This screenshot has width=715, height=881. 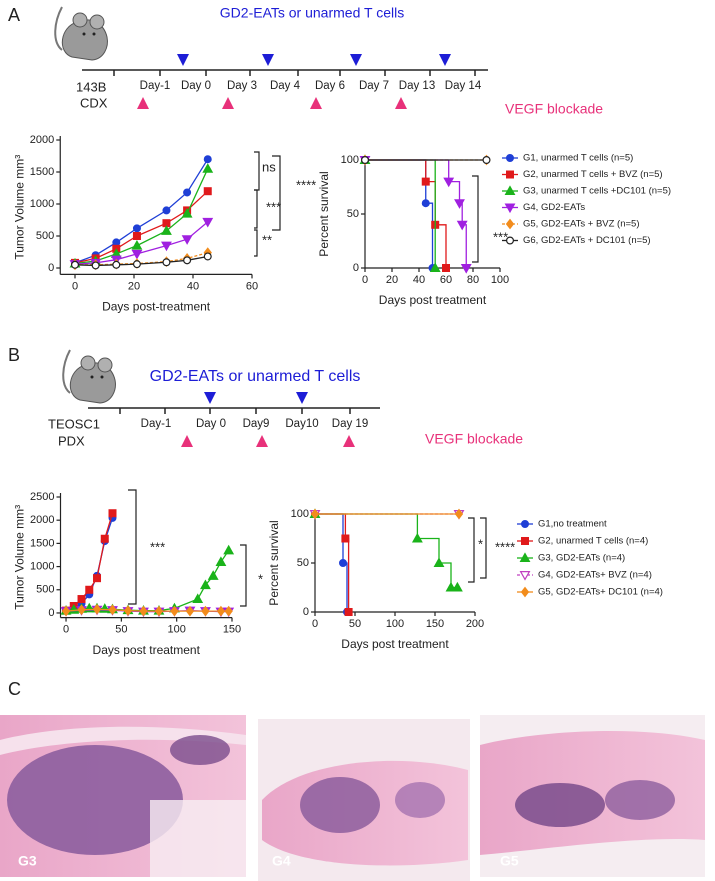 I want to click on y-tick-label: 100, so click(x=350, y=160).